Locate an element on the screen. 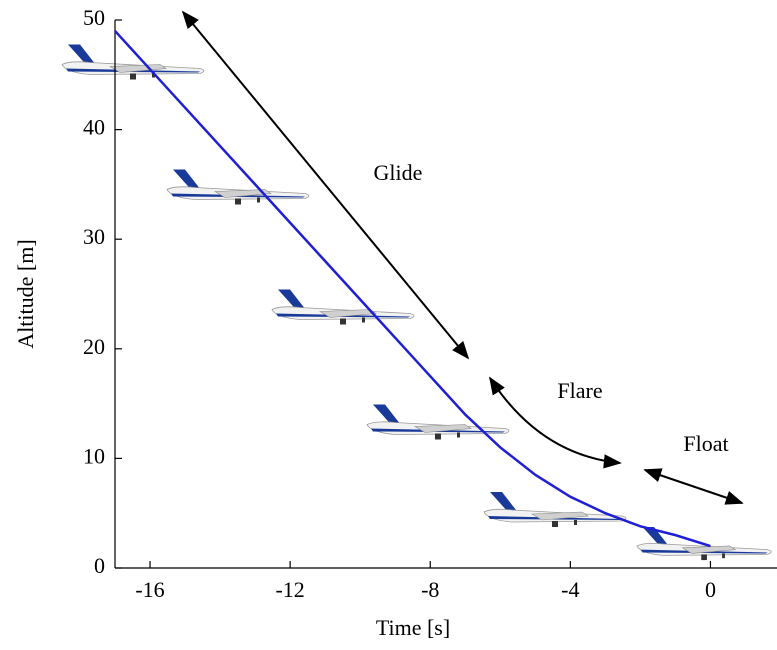  x-tick-label: 0 is located at coordinates (710, 589).